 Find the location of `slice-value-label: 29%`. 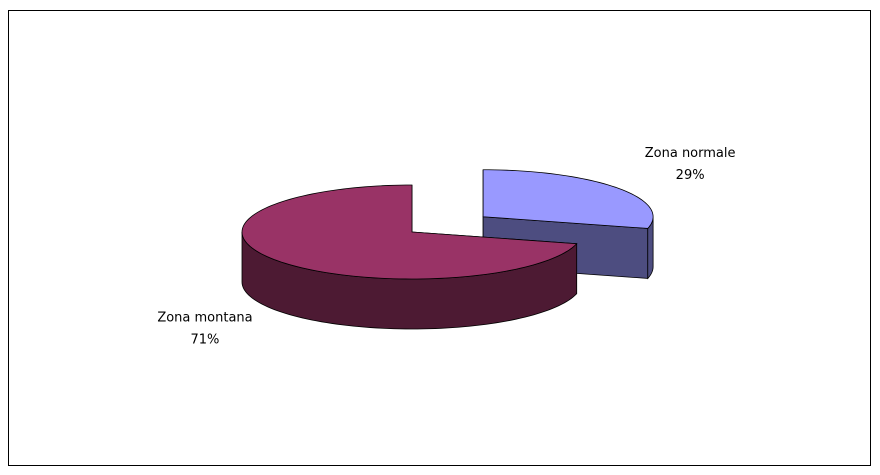

slice-value-label: 29% is located at coordinates (690, 175).